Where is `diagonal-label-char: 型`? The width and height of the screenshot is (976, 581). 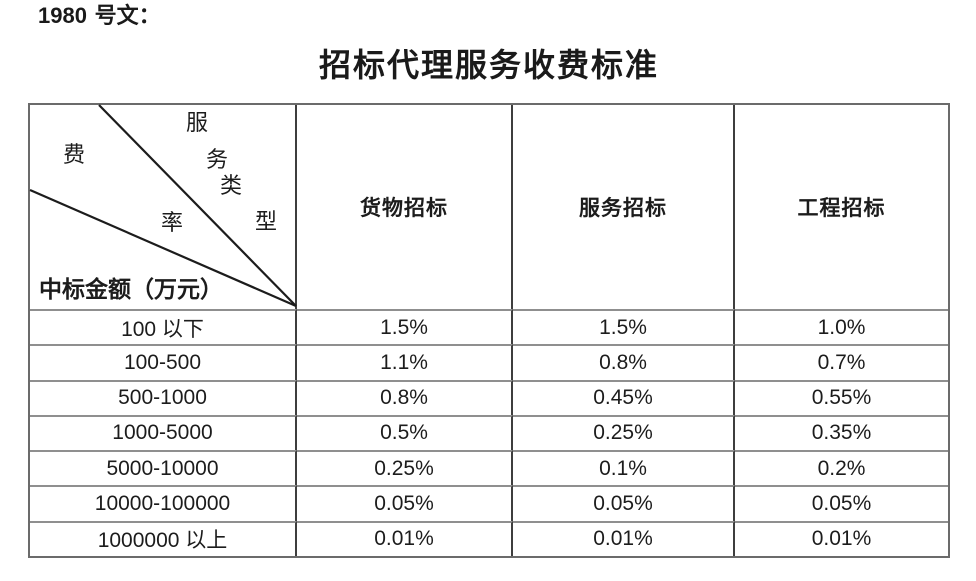 diagonal-label-char: 型 is located at coordinates (265, 222).